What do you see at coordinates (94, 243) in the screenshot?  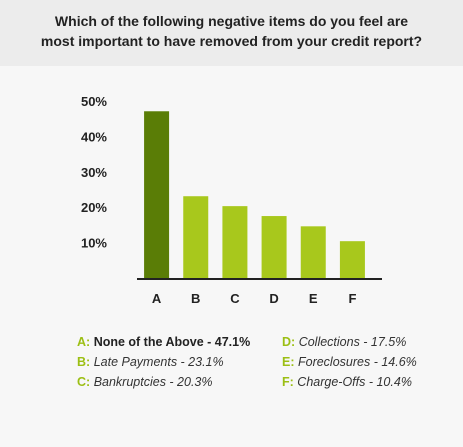 I see `y-tick-label: 10%` at bounding box center [94, 243].